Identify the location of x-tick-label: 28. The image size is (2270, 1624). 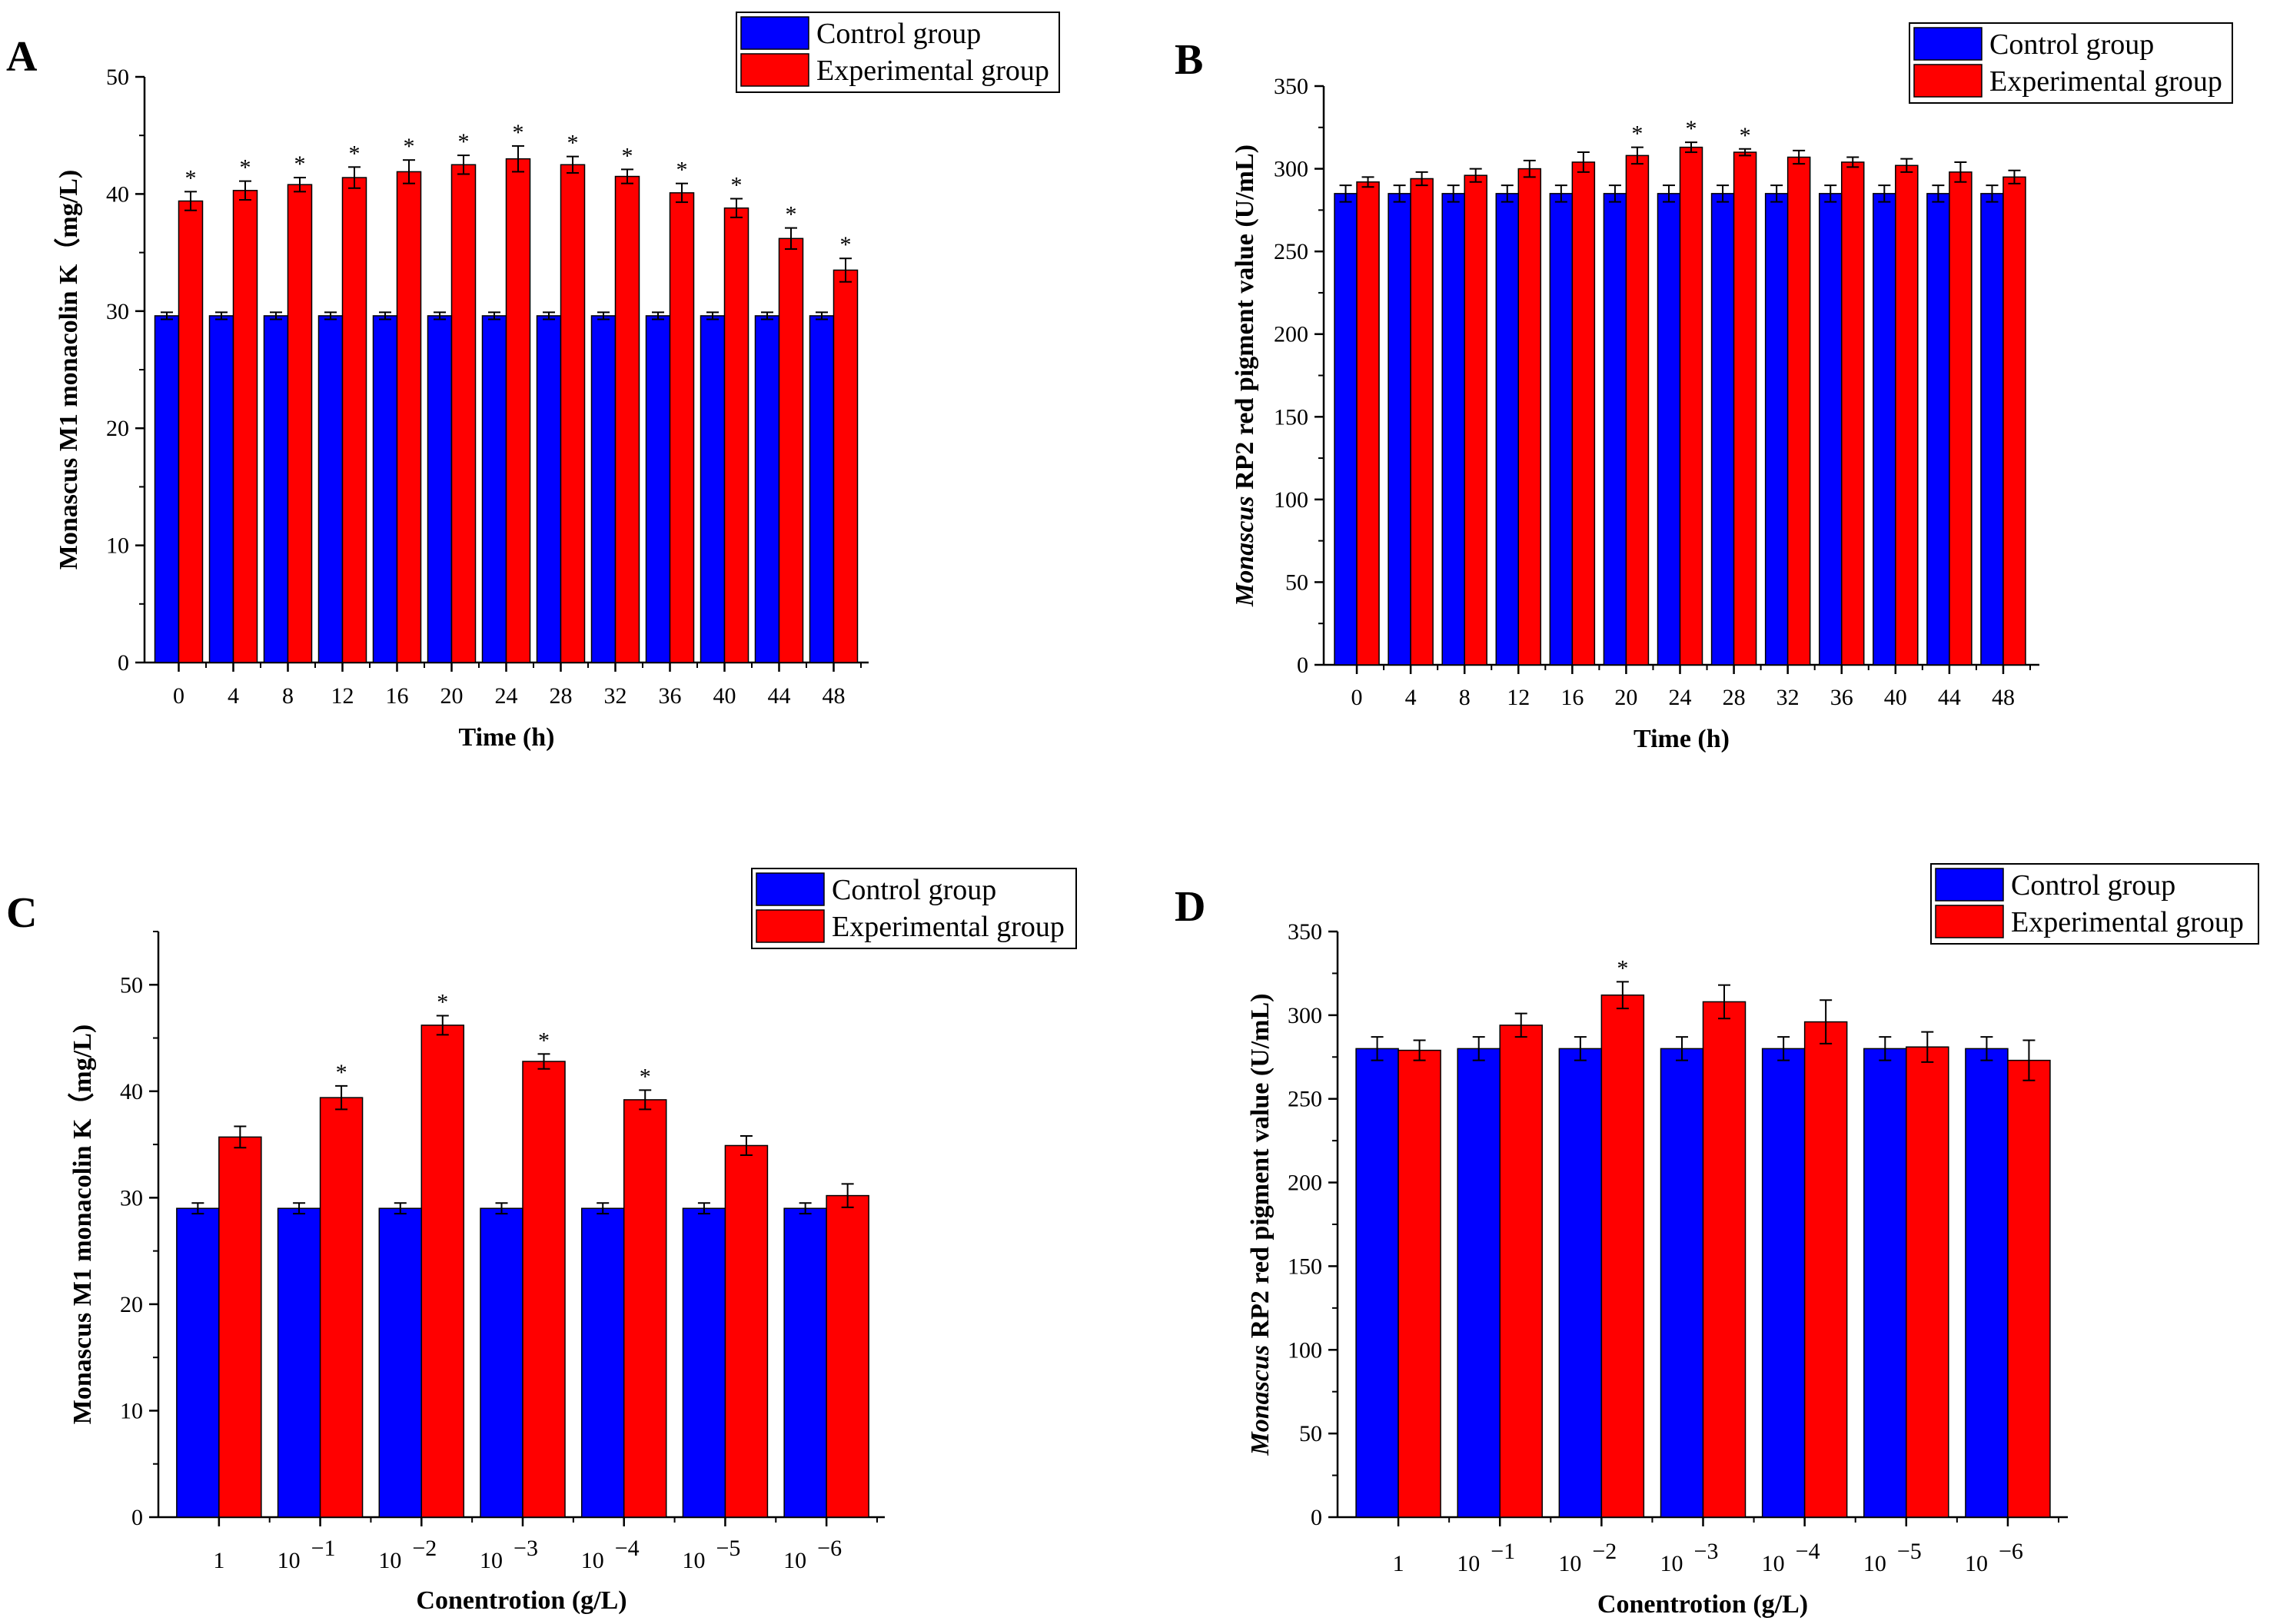
(1734, 697).